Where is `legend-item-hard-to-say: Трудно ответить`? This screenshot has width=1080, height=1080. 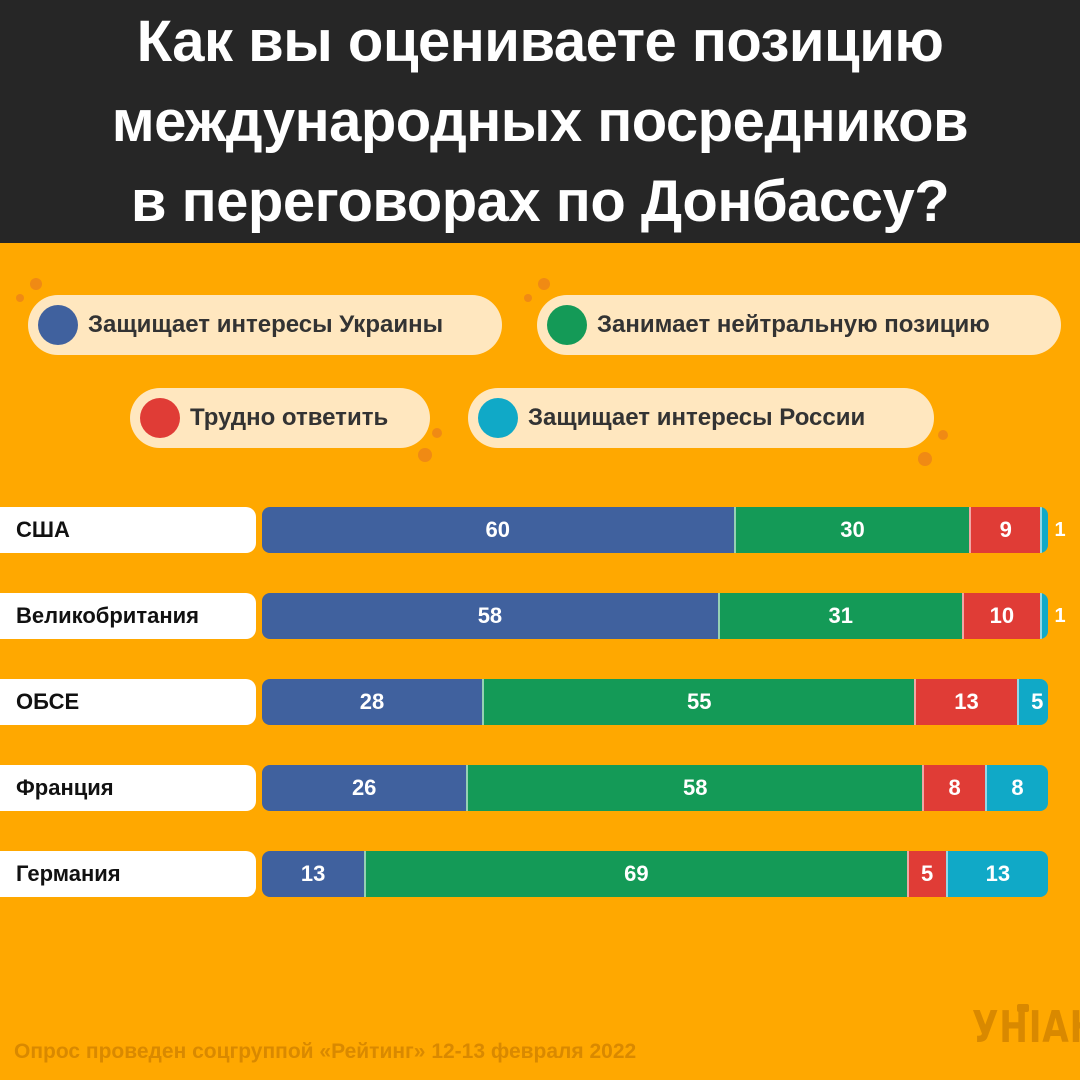
legend-item-hard-to-say: Трудно ответить is located at coordinates (280, 418).